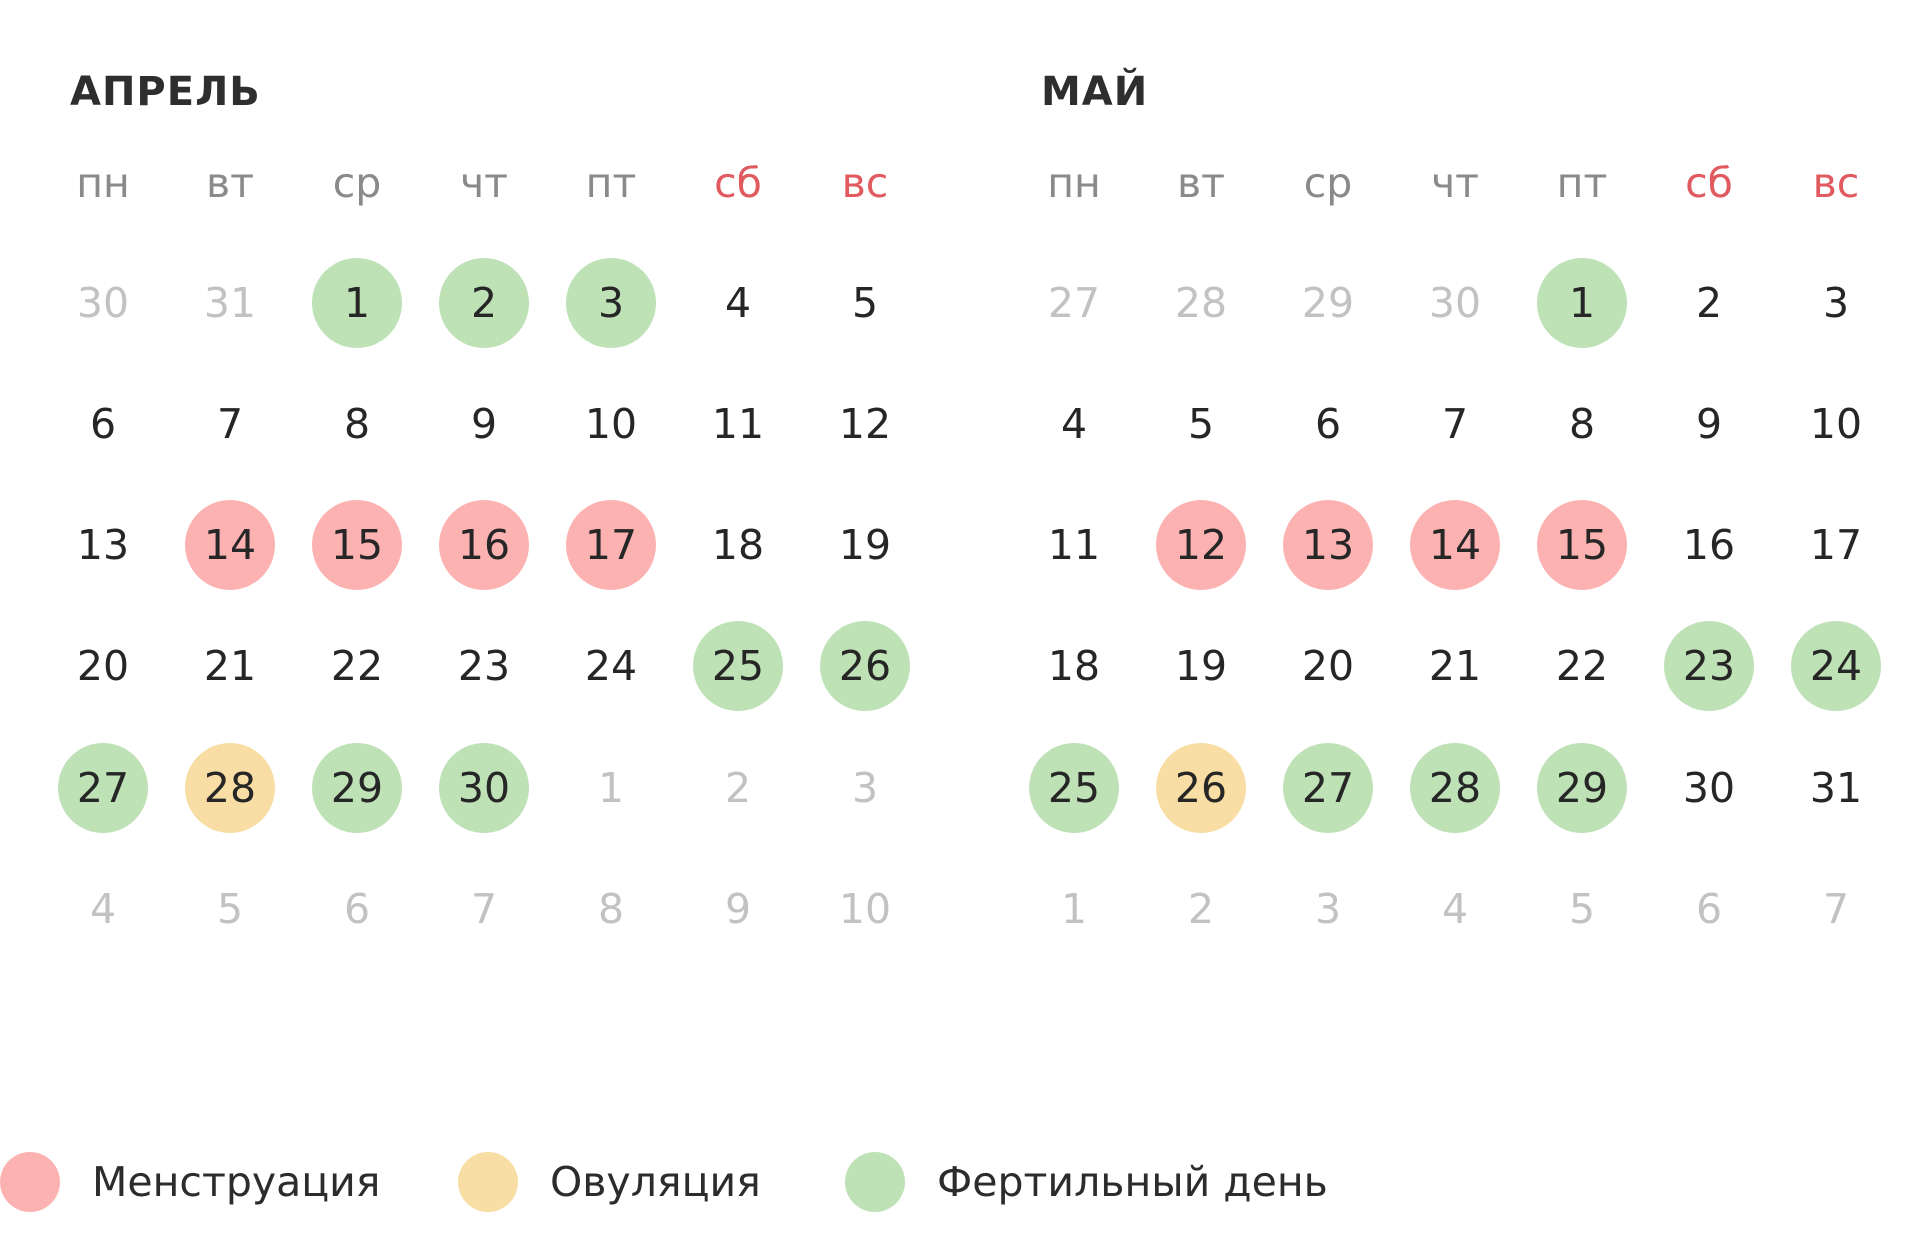 Image resolution: width=1920 pixels, height=1239 pixels. Describe the element at coordinates (655, 1182) in the screenshot. I see `legend-label-ovulation: Овуляция` at that location.